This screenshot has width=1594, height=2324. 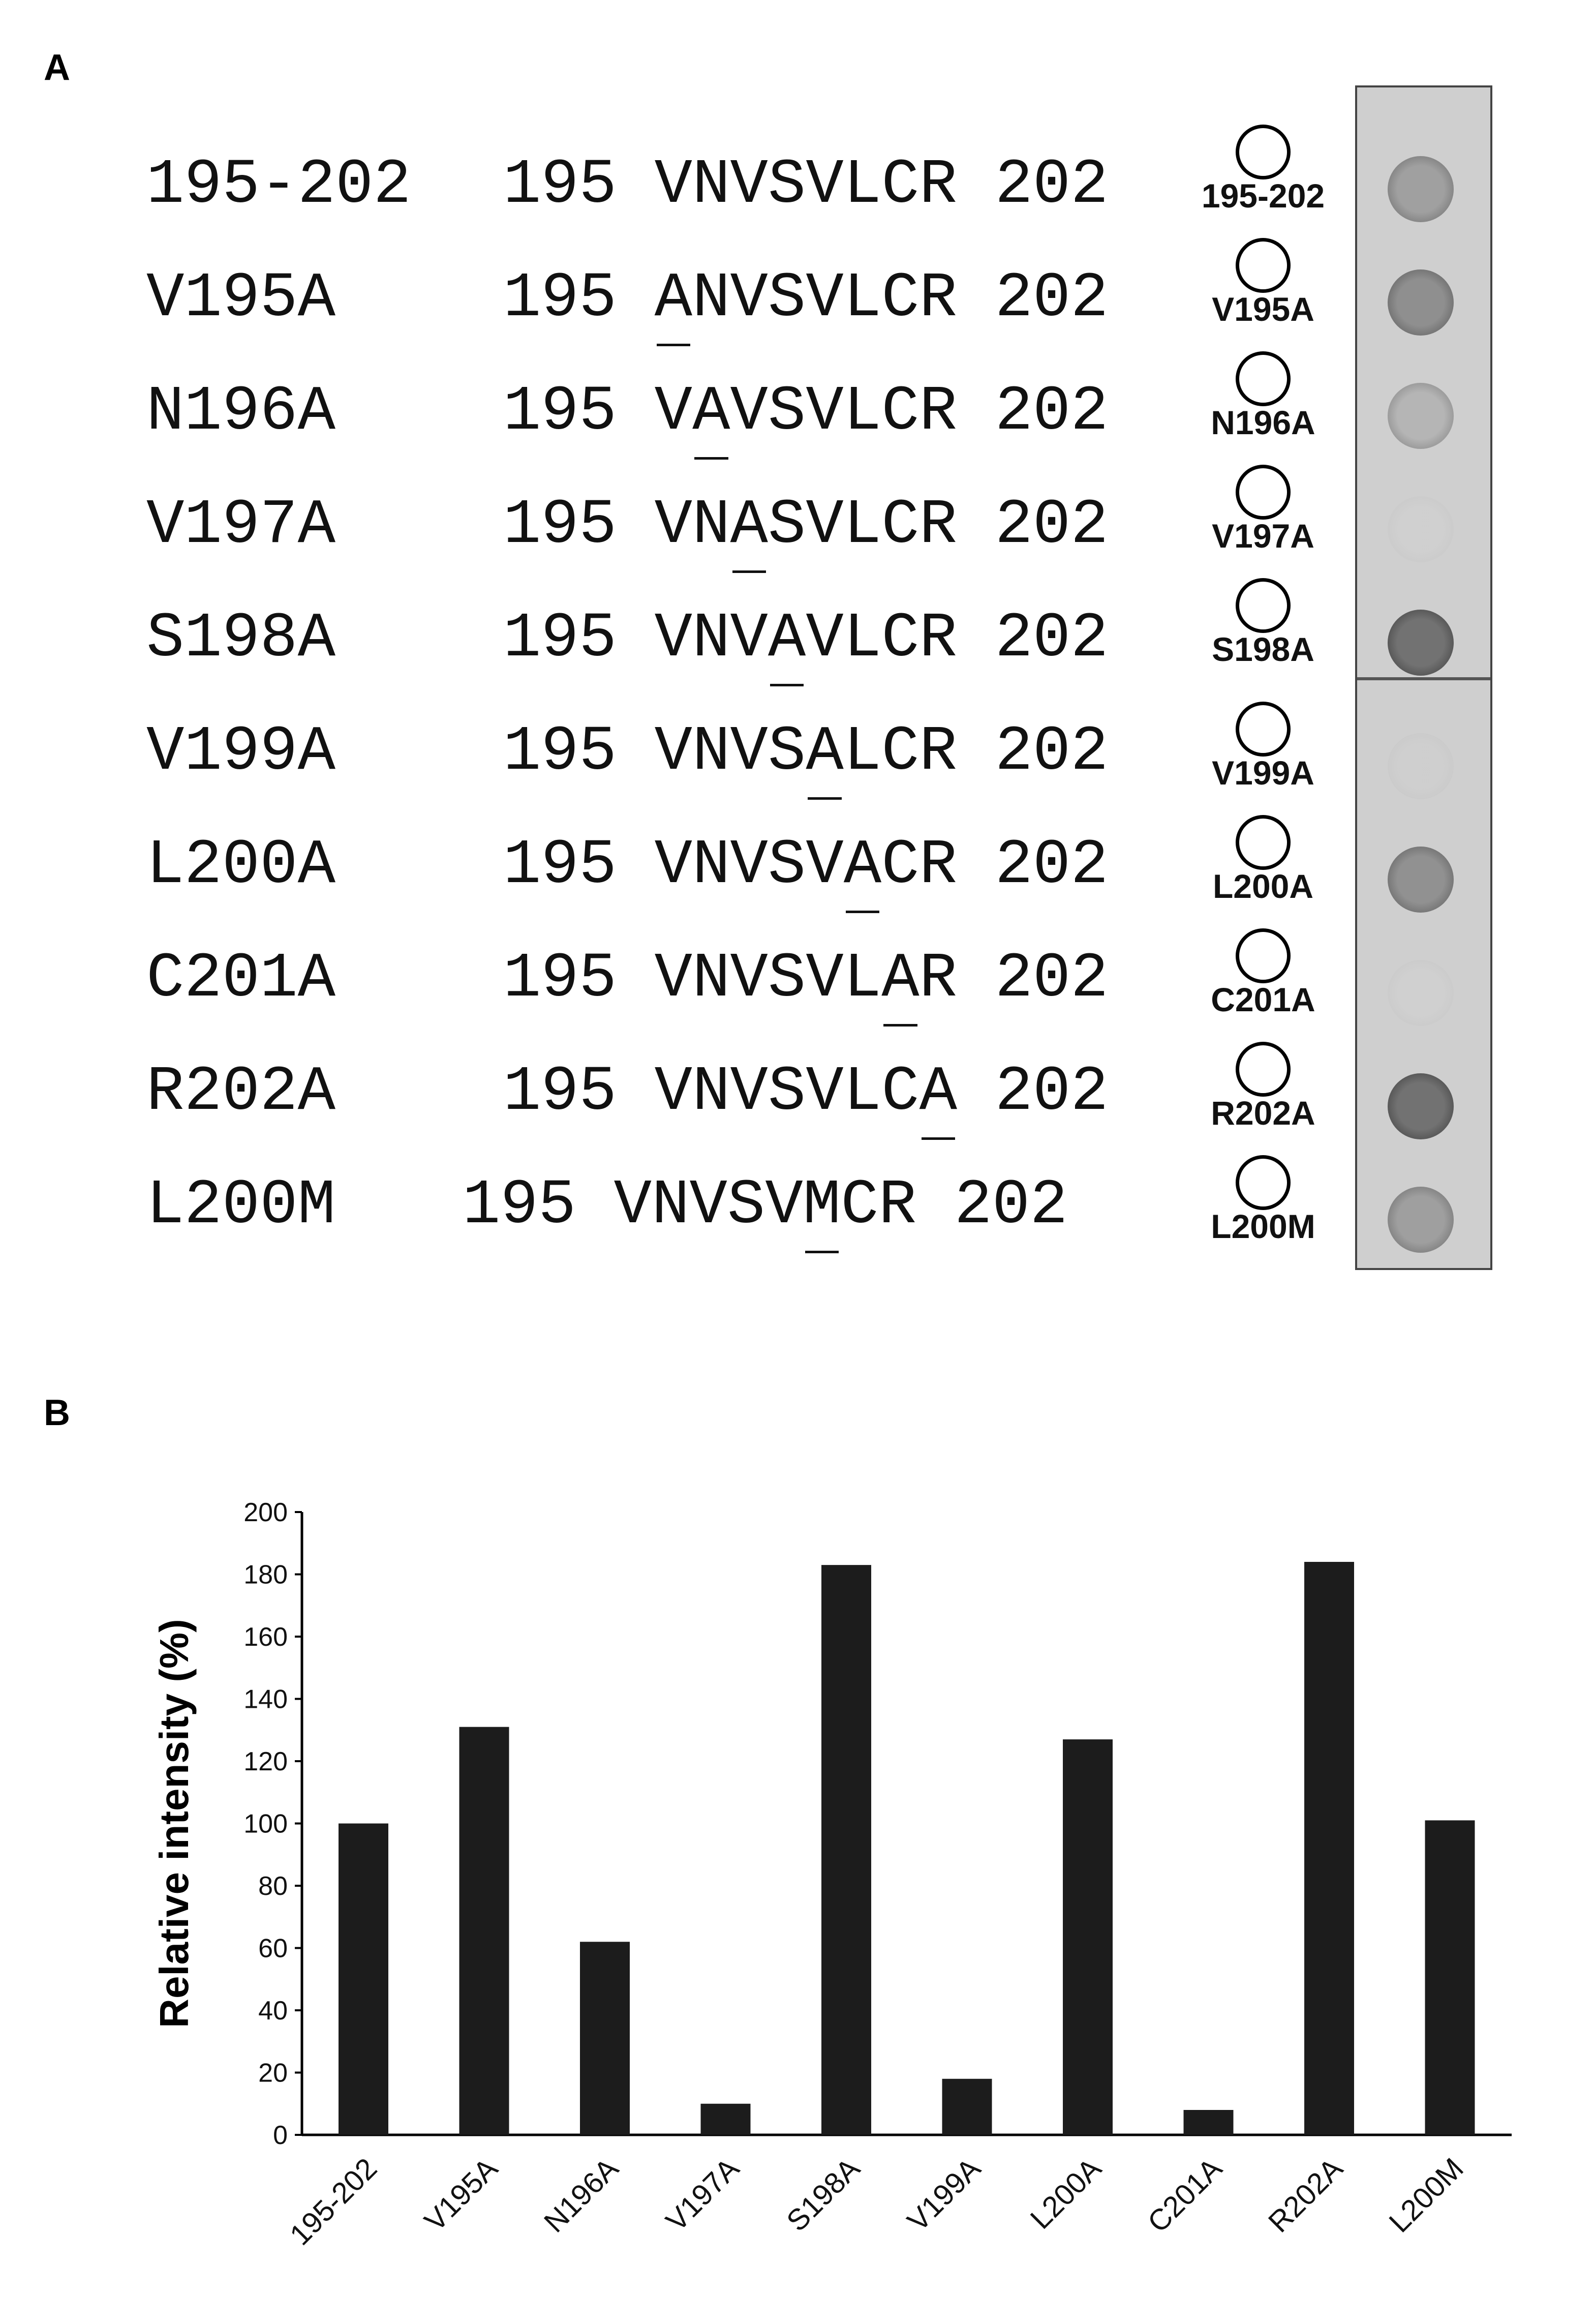 What do you see at coordinates (241, 1092) in the screenshot?
I see `peptide-name: R202A` at bounding box center [241, 1092].